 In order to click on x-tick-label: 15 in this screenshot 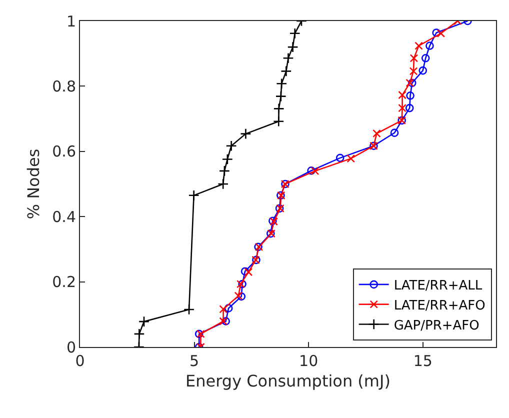, I will do `click(422, 361)`.